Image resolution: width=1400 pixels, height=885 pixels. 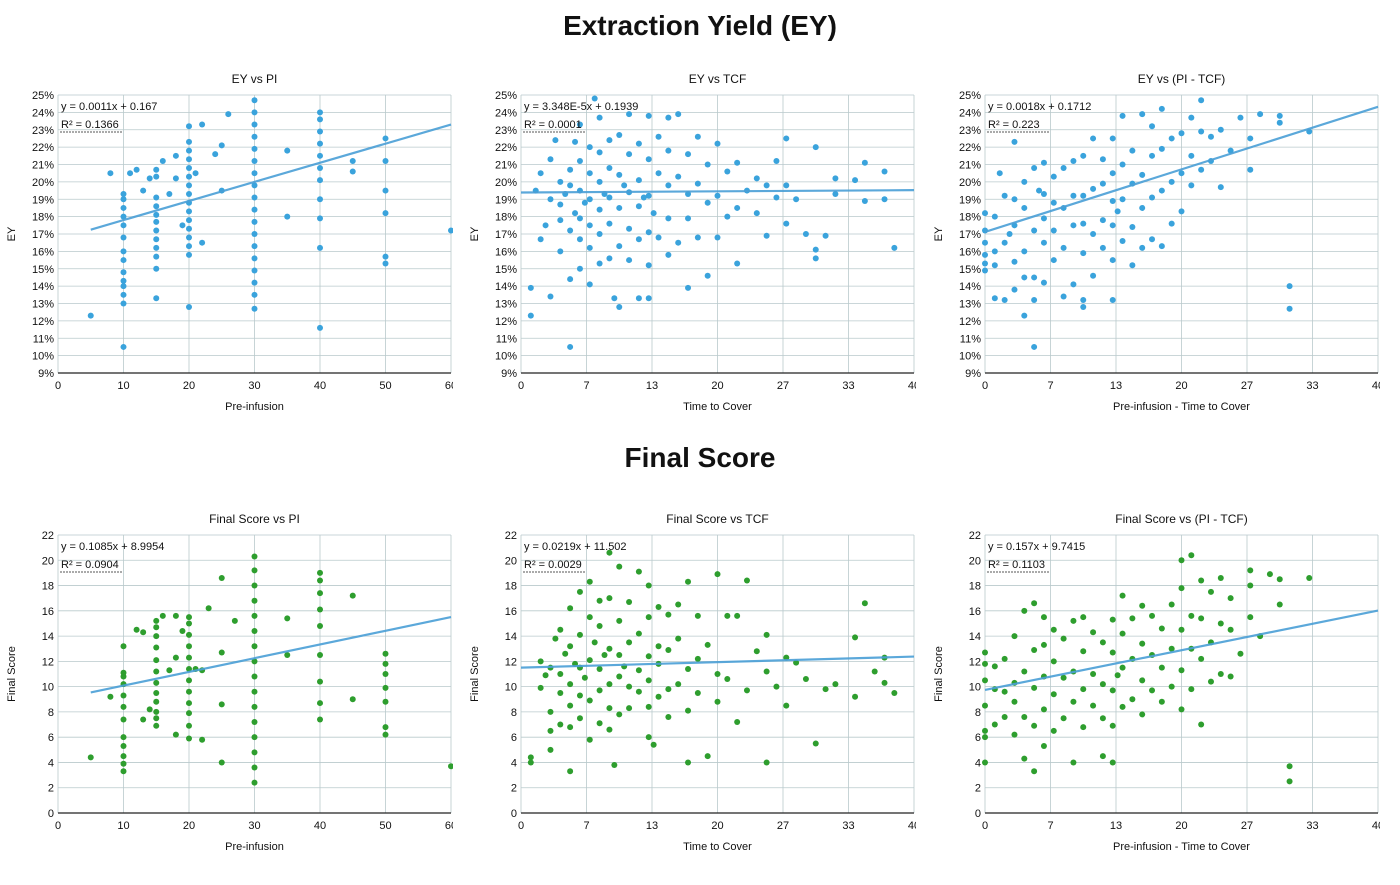 What do you see at coordinates (506, 148) in the screenshot?
I see `y-tick-label: 22%` at bounding box center [506, 148].